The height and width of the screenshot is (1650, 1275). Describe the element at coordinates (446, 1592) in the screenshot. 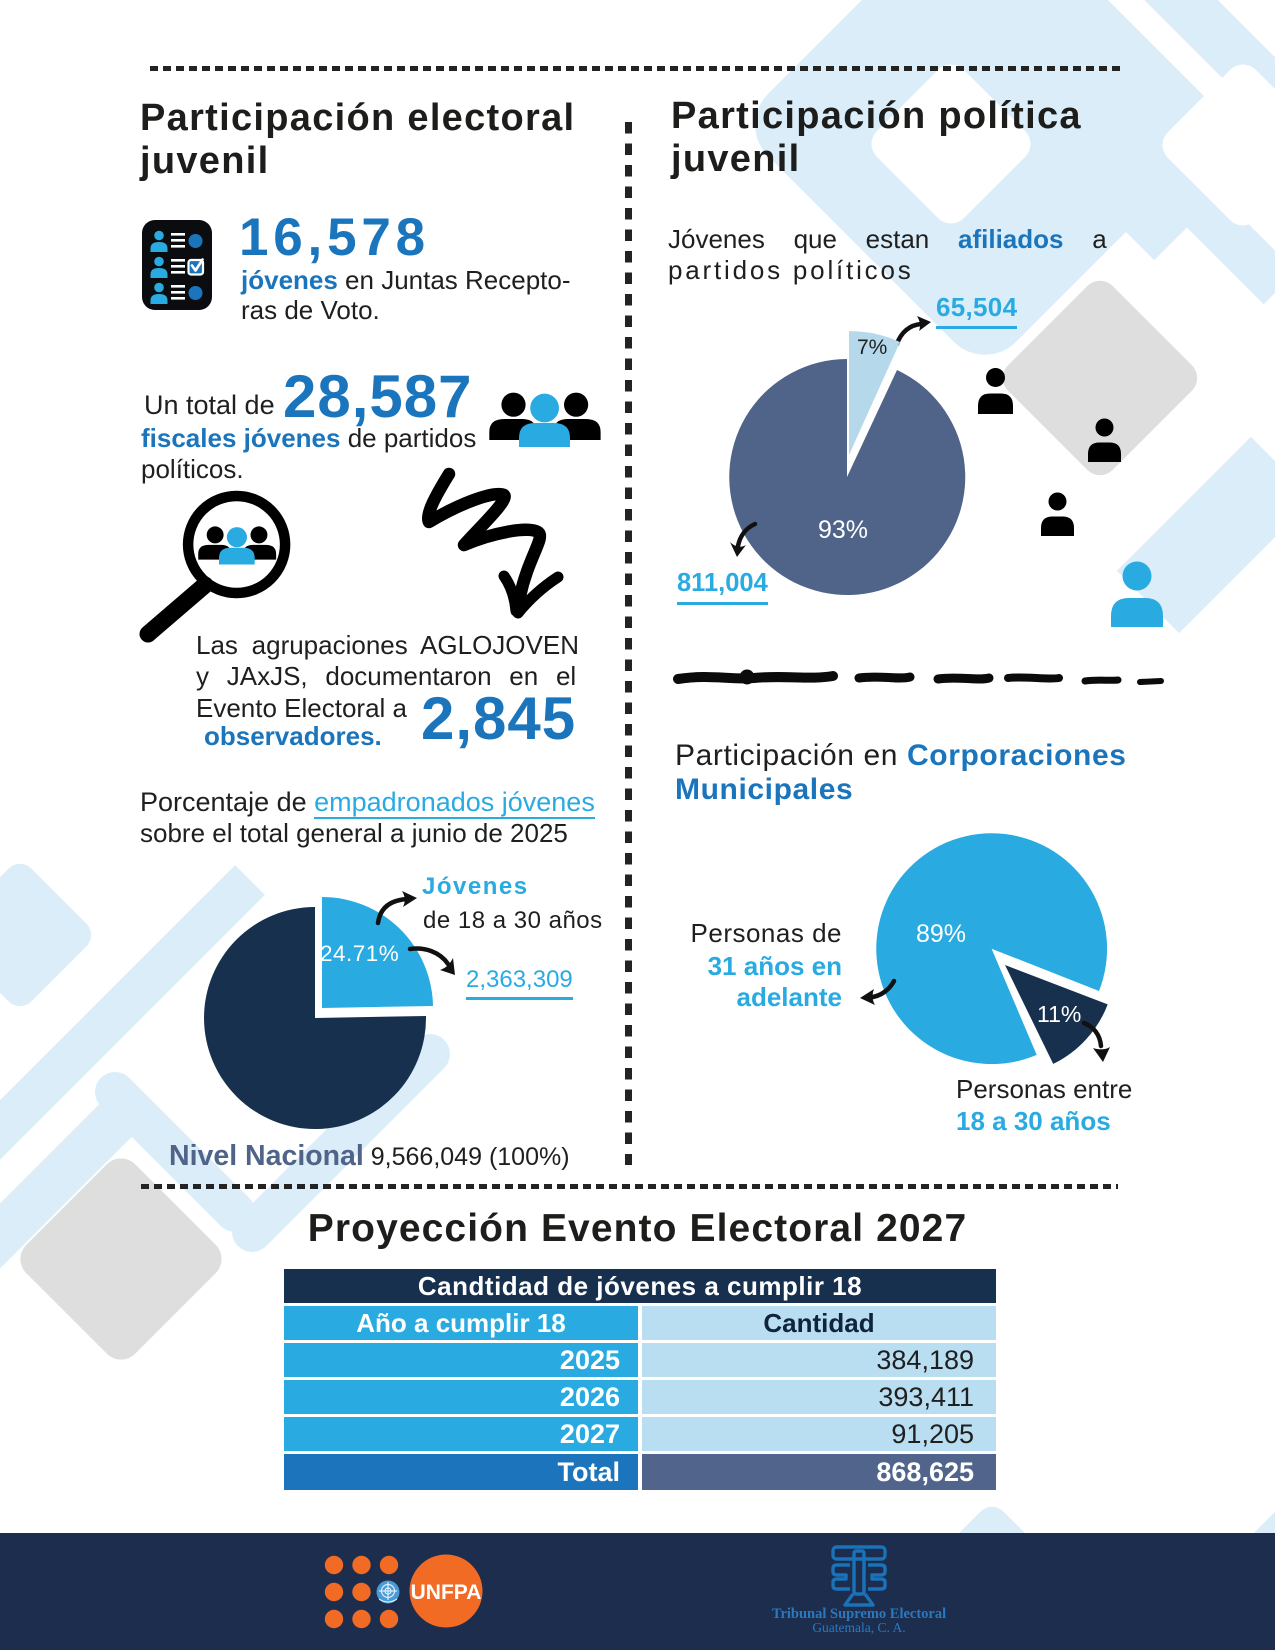

I see `svg-text: UNFPA` at that location.